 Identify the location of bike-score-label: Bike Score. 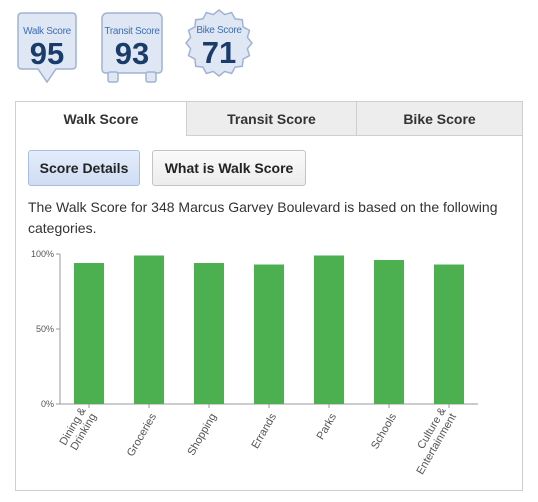
(219, 30).